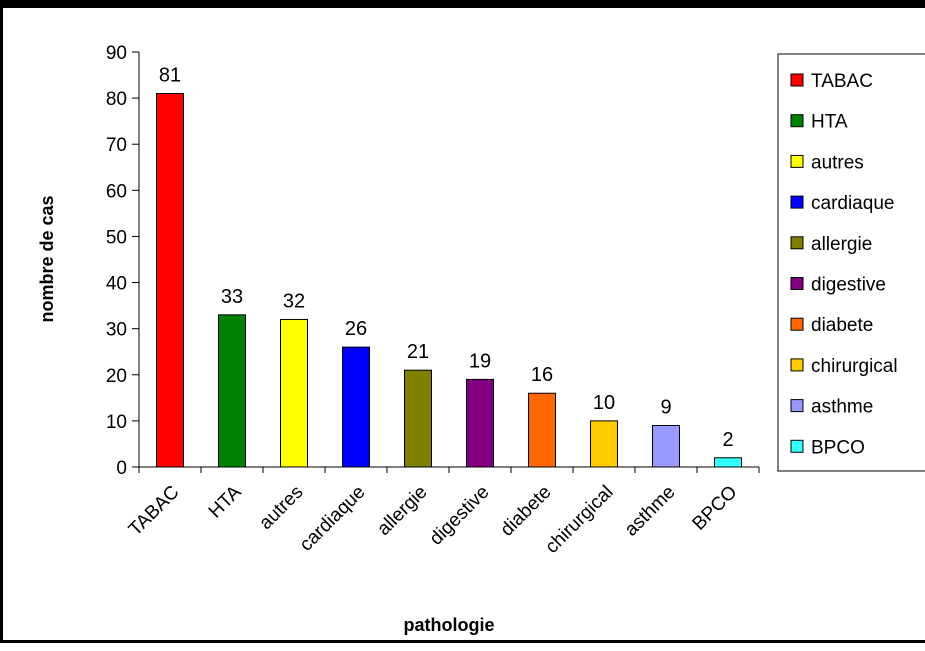 This screenshot has height=651, width=925. I want to click on legend-swatch-tabac, so click(797, 80).